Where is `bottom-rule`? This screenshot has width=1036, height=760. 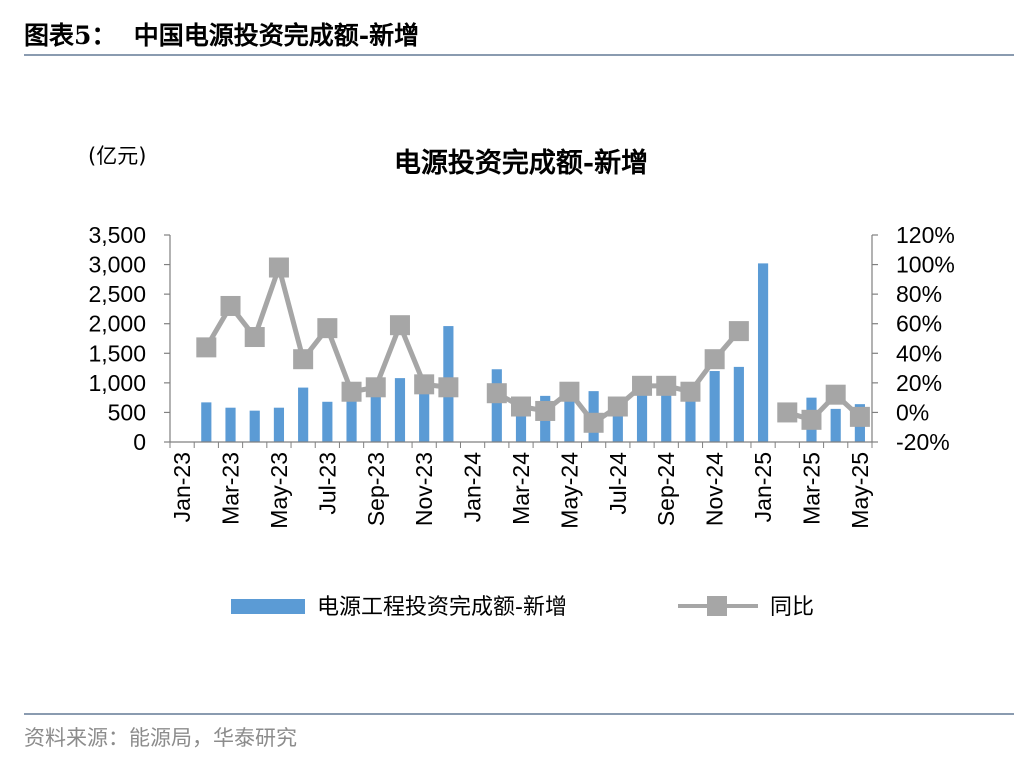 bottom-rule is located at coordinates (519, 714).